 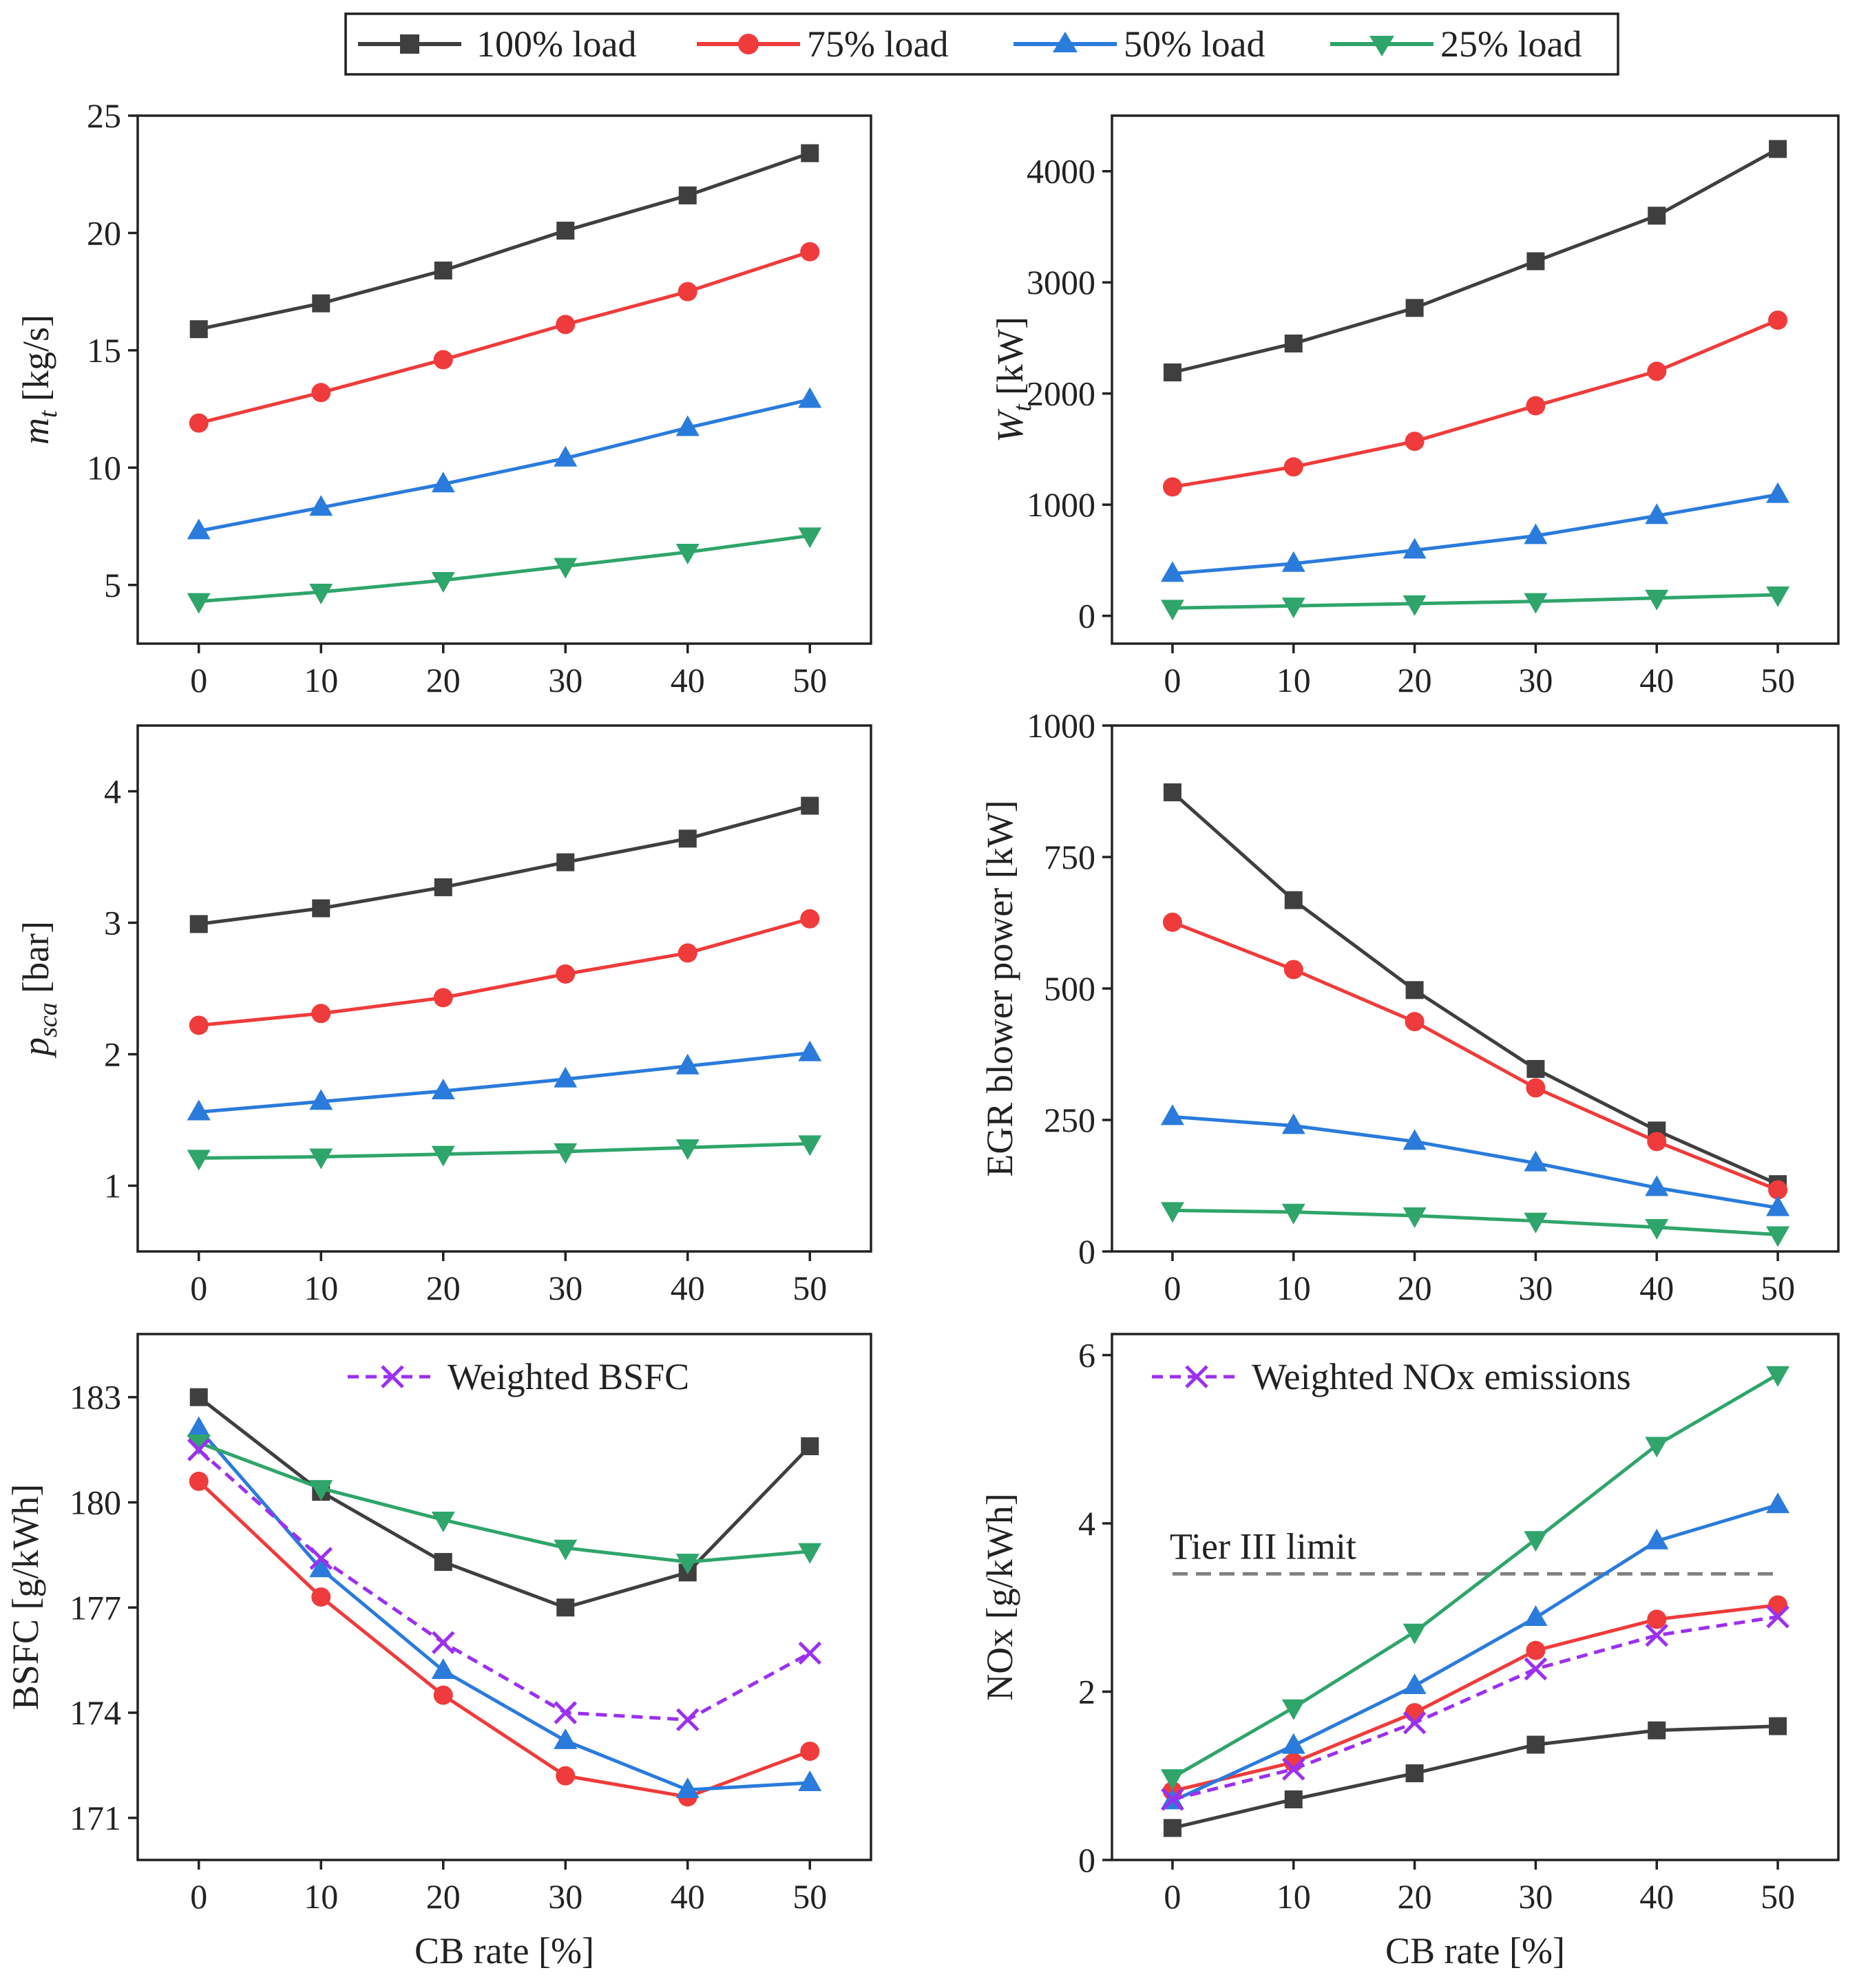 What do you see at coordinates (39, 990) in the screenshot?
I see `y-axis-label: psca [bar]` at bounding box center [39, 990].